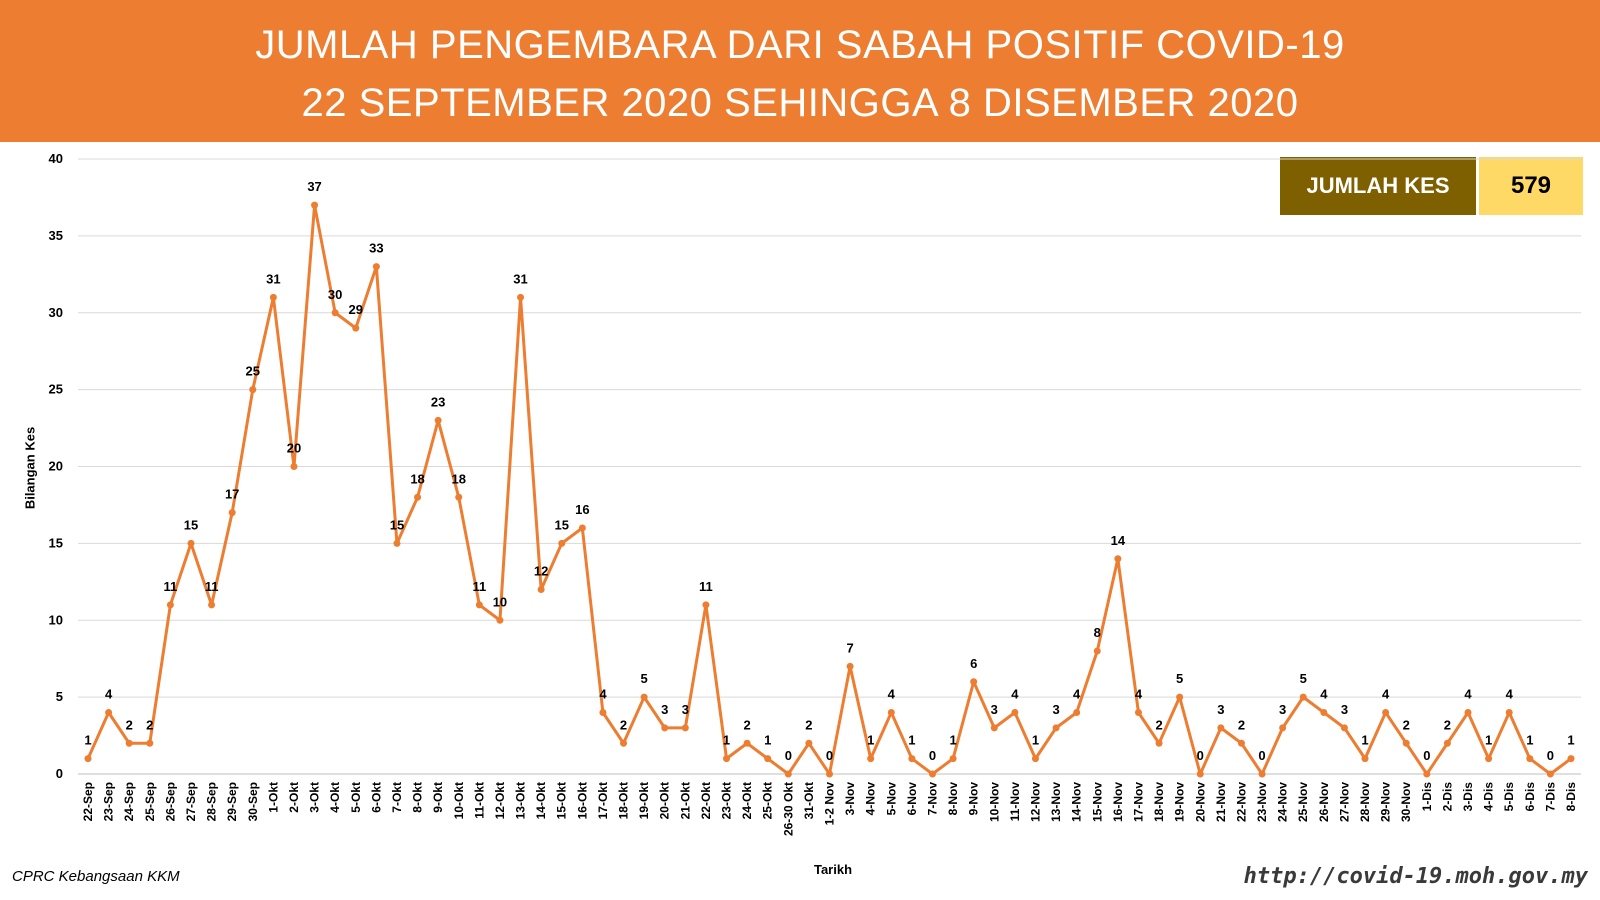 This screenshot has height=900, width=1600. I want to click on y-tick-label: 20, so click(56, 466).